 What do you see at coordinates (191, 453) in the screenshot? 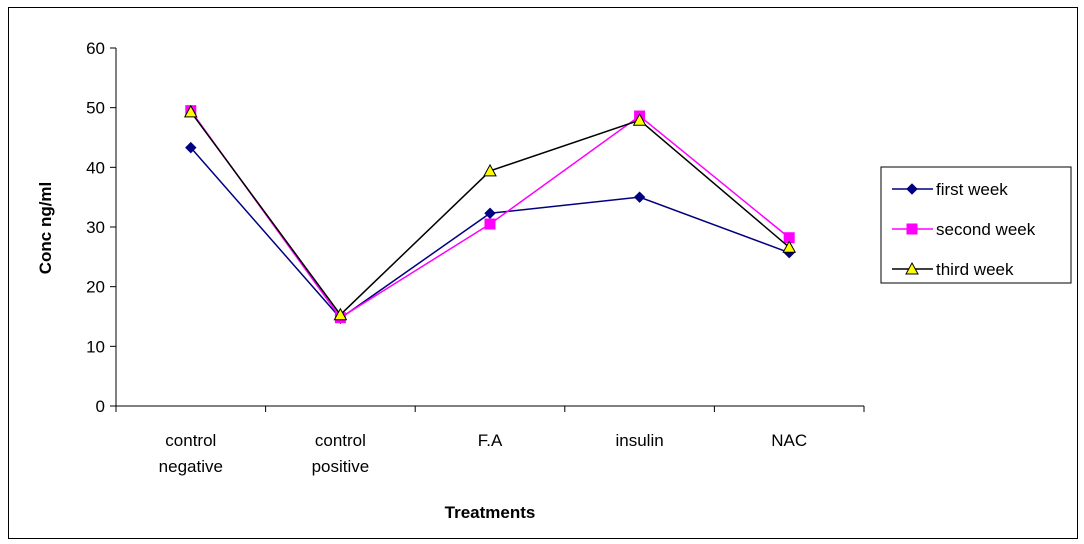
I see `x-tick-label: control negative` at bounding box center [191, 453].